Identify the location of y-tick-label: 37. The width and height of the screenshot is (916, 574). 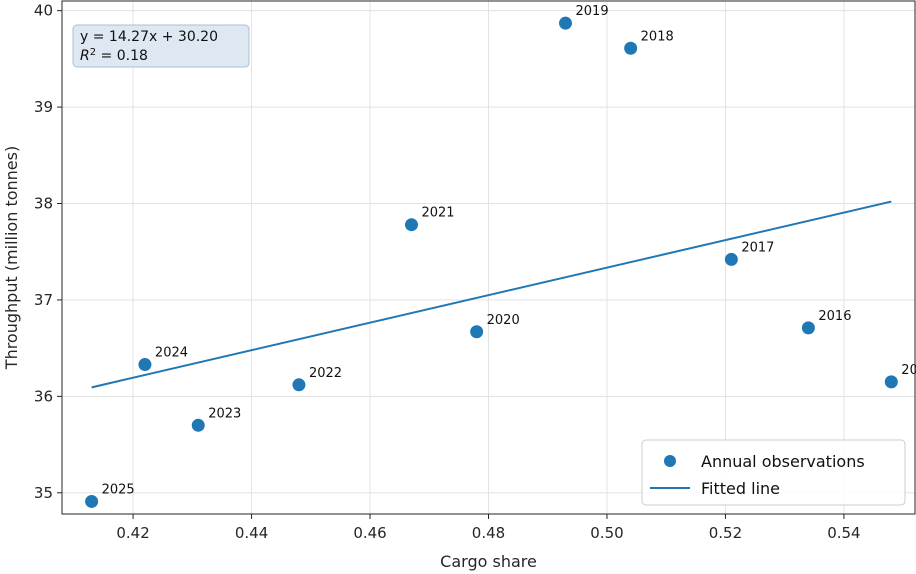
(43, 300).